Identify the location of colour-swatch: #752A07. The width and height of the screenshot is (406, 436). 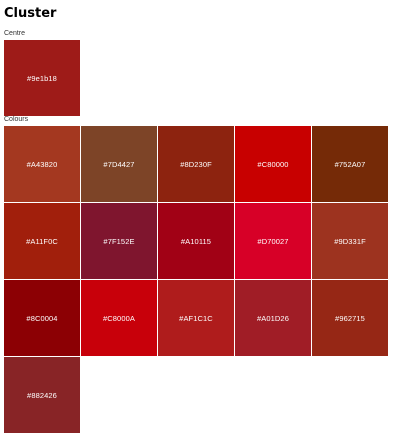
(350, 164).